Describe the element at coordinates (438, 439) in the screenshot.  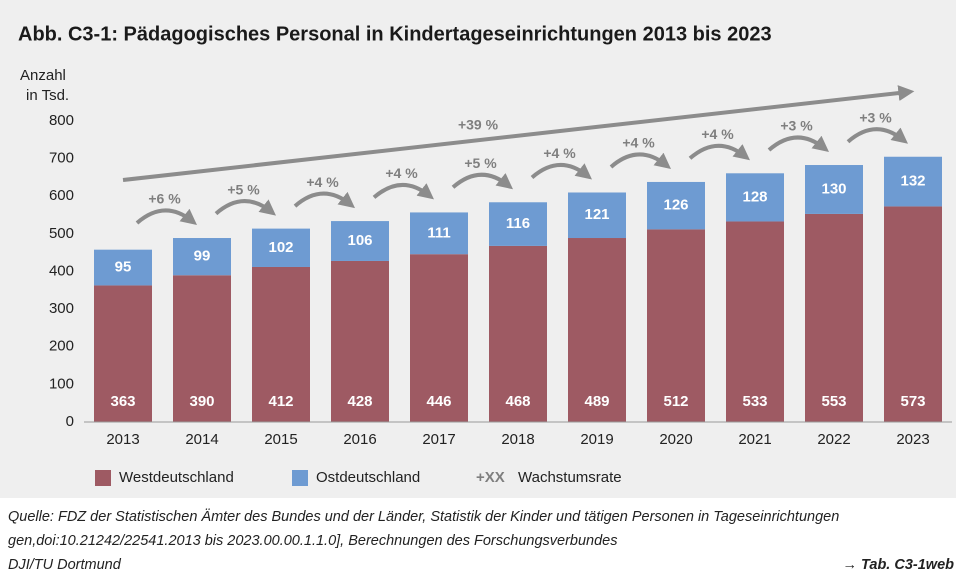
I see `x-tick-label: 2017` at that location.